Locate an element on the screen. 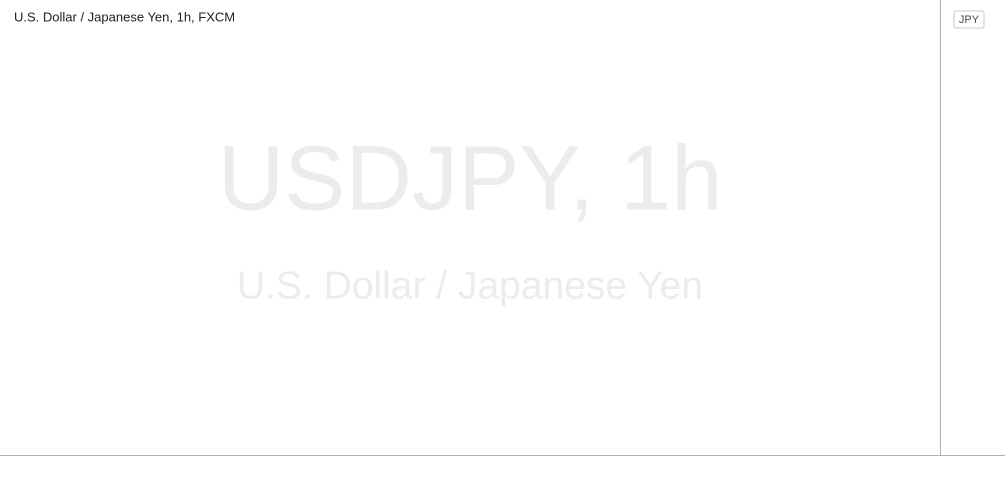 The image size is (1005, 484). currency: JPY is located at coordinates (969, 20).